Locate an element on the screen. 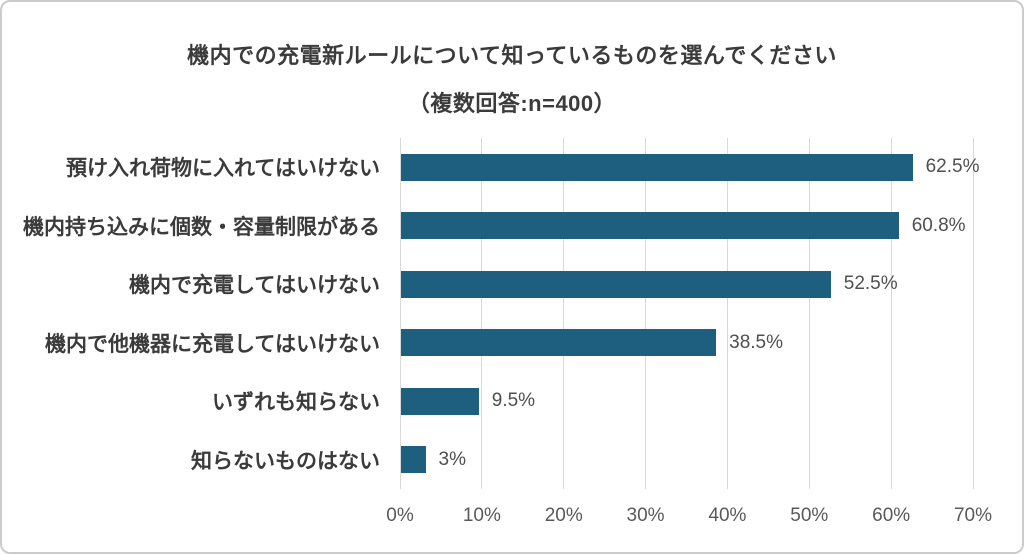 This screenshot has height=554, width=1024. category-label: 機内持ち込みに個数・容量制限がある is located at coordinates (201, 227).